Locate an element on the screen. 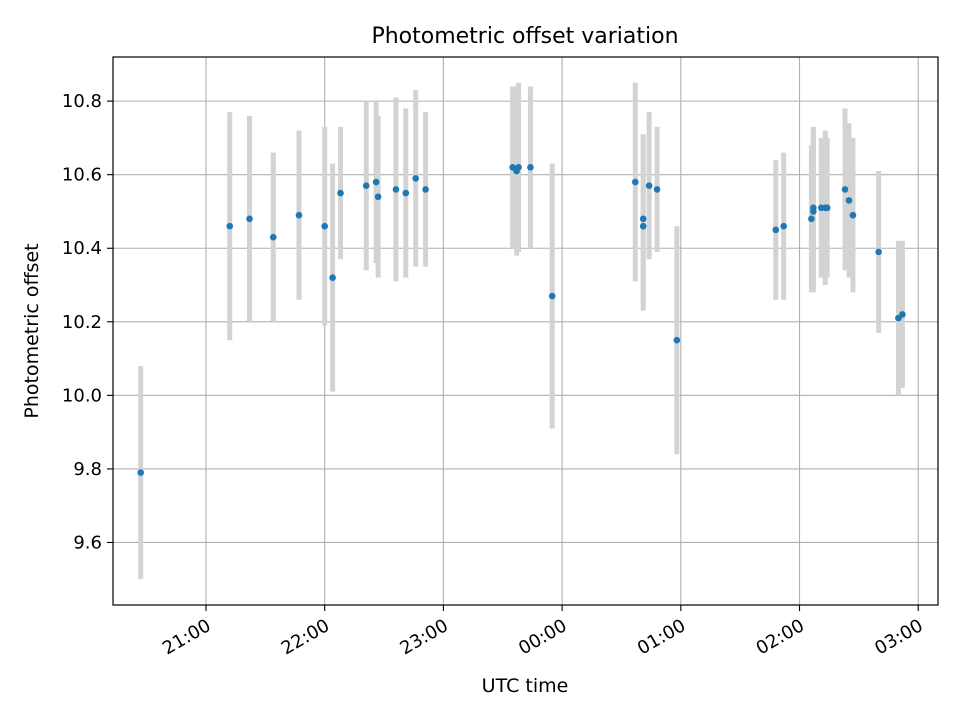  chart-title: Photometric offset variation is located at coordinates (524, 36).